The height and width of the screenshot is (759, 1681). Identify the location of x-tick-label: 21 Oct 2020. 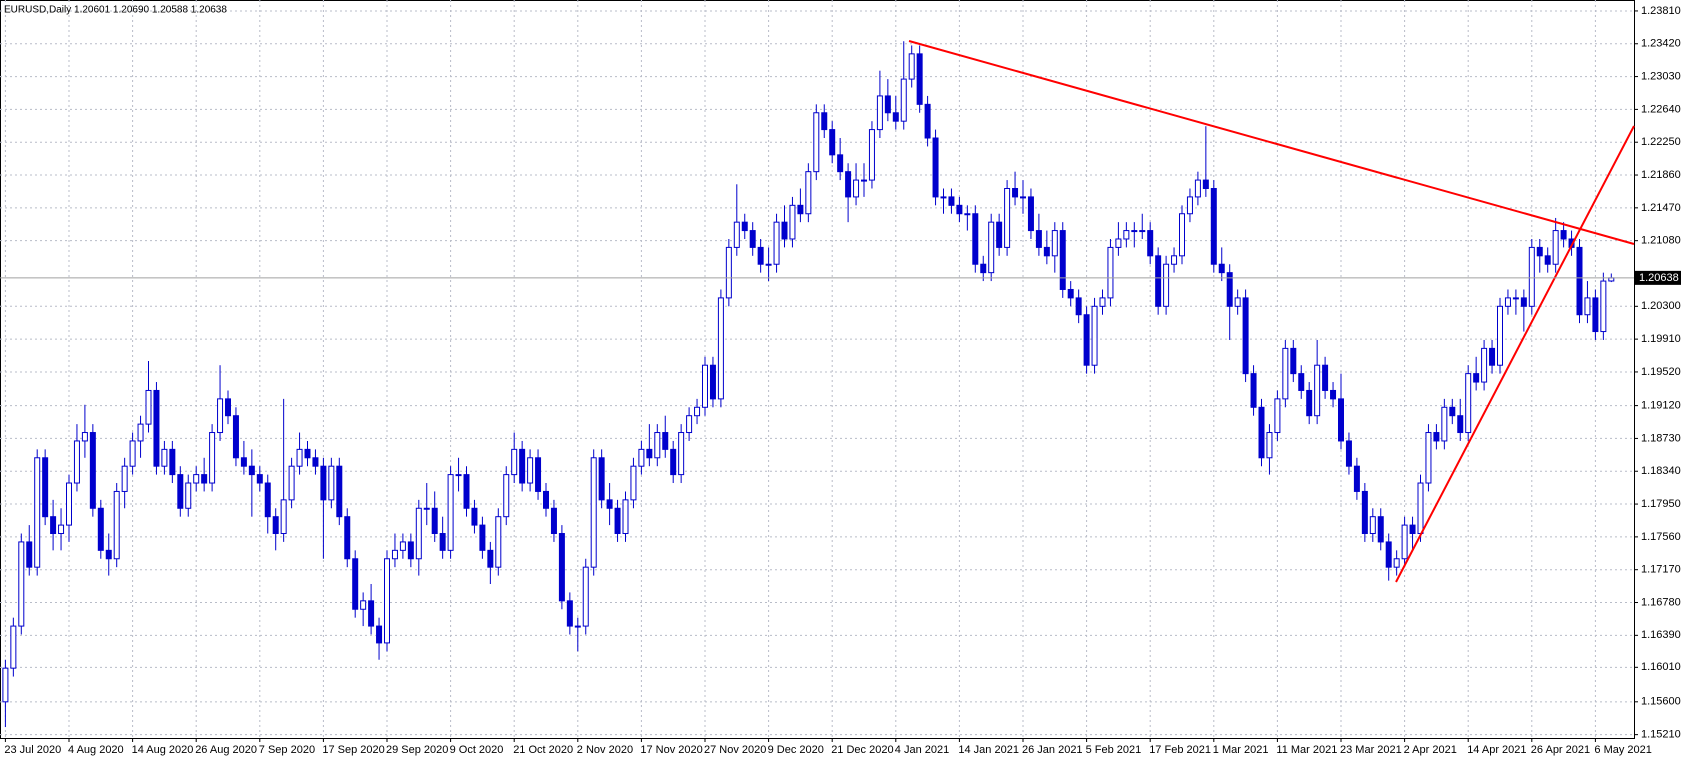
(543, 750).